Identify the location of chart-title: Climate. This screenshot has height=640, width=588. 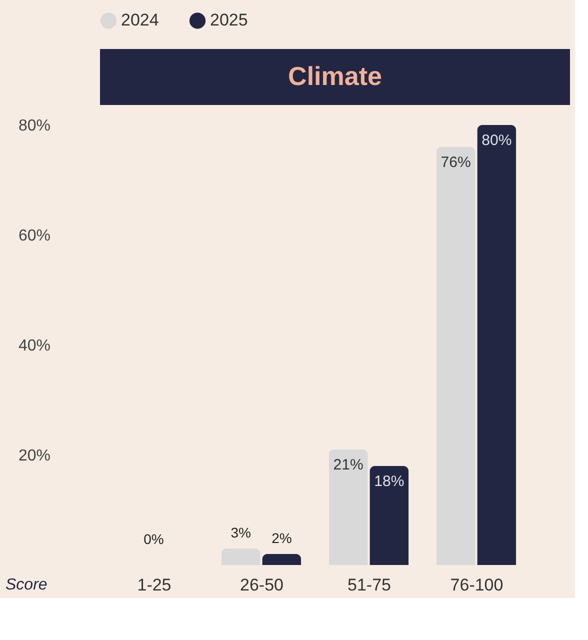
(335, 76).